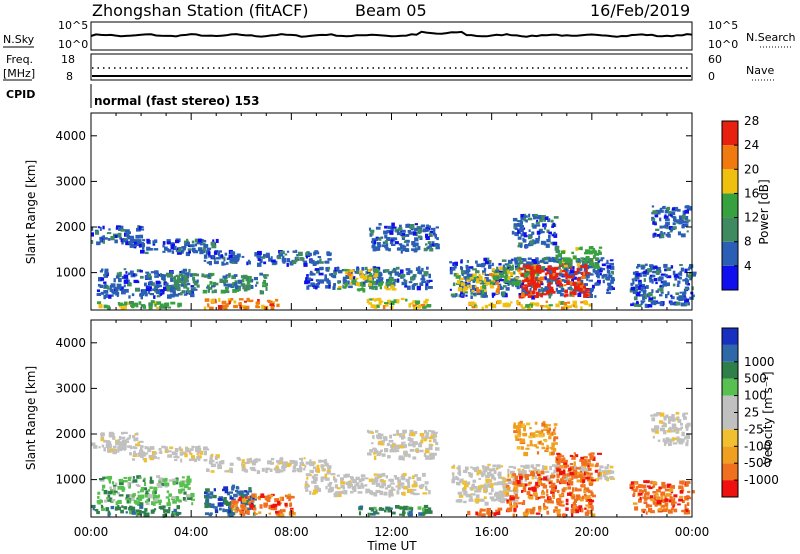 This screenshot has width=800, height=554. Describe the element at coordinates (68, 59) in the screenshot. I see `freq-tick-top: 18` at that location.